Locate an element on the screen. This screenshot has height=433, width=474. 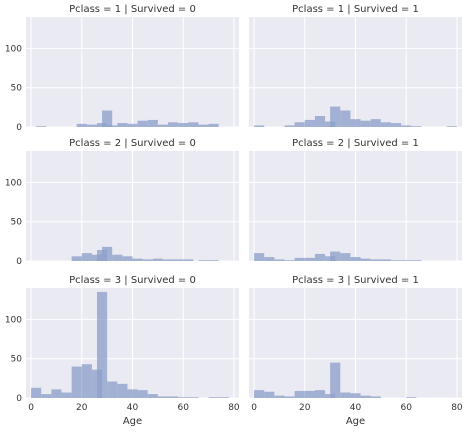
facet-panel-2: Pclass = 1 | Survived = 1 is located at coordinates (355, 66).